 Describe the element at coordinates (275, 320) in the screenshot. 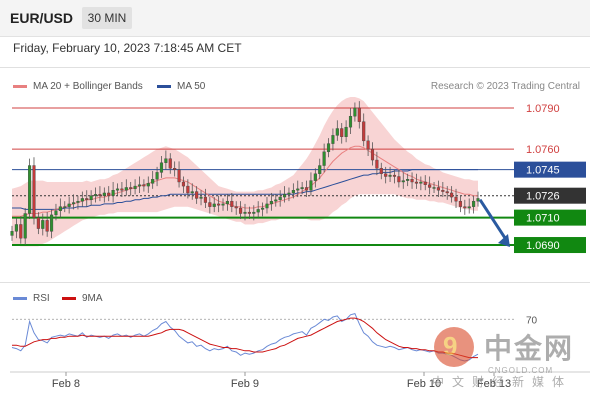

I see `rsi-grid: 70` at that location.